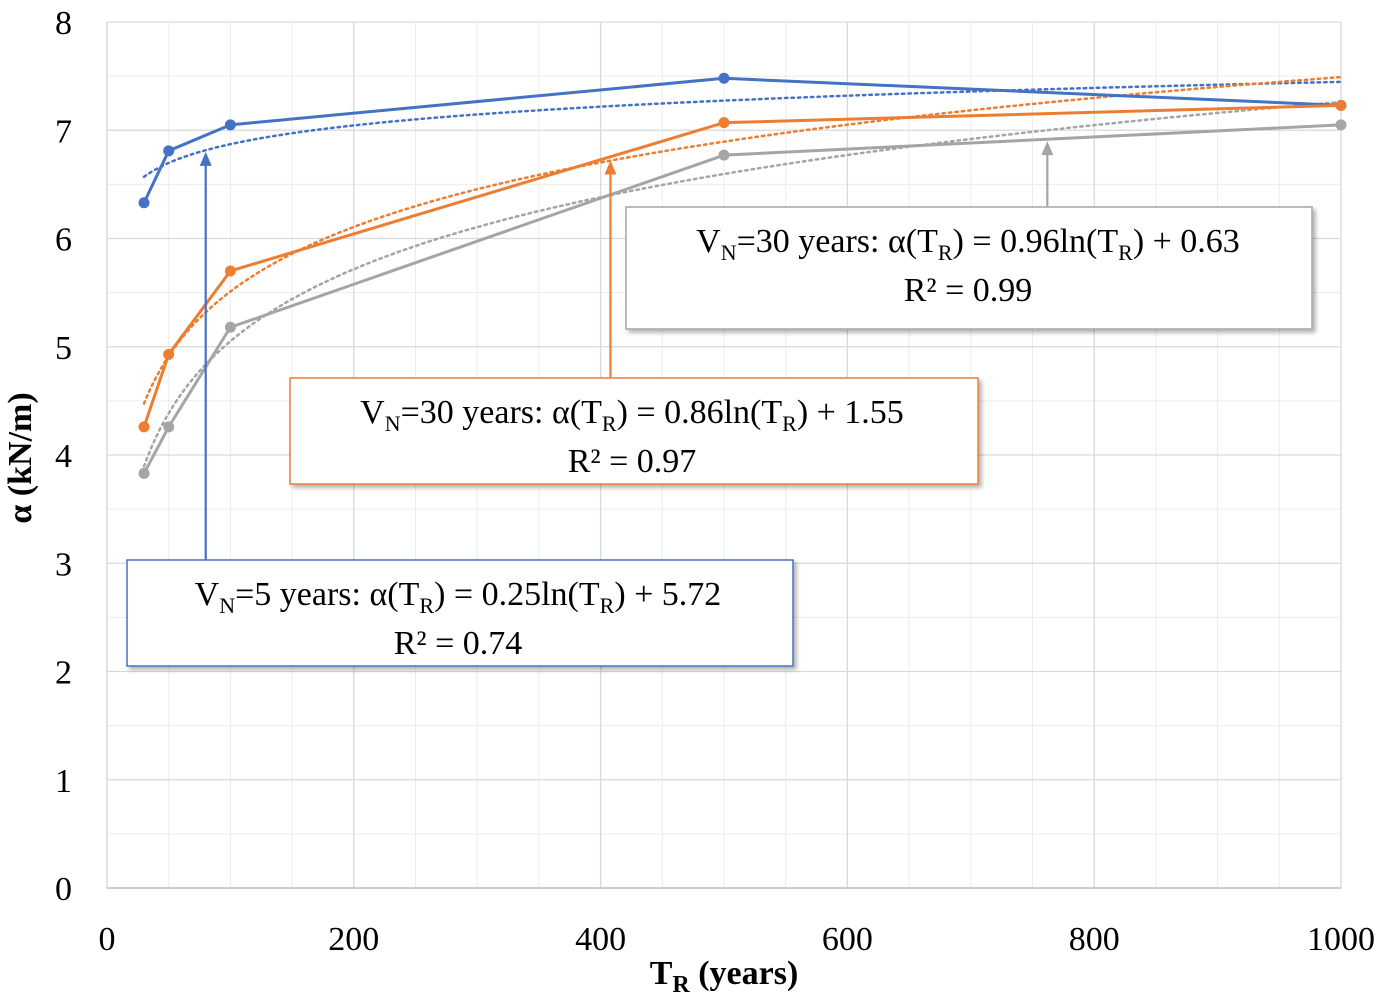  I want to click on x-axis-title: TR (years), so click(724, 976).